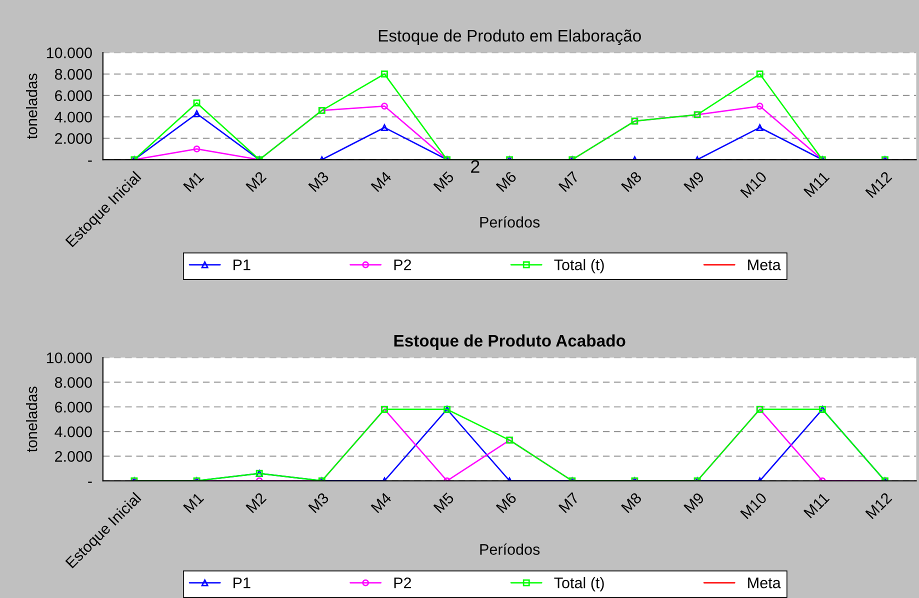 Image resolution: width=919 pixels, height=598 pixels. Describe the element at coordinates (510, 342) in the screenshot. I see `chart-title: Estoque de Produto Acabado` at that location.